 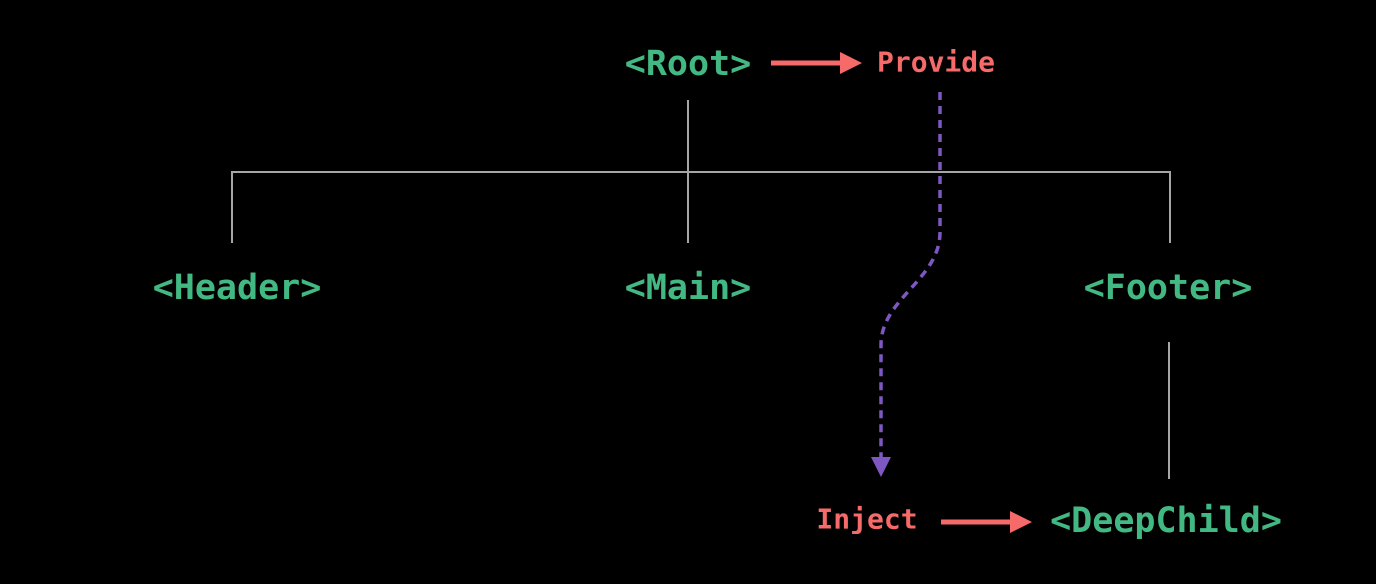 What do you see at coordinates (867, 519) in the screenshot?
I see `inject-annotation: Inject` at bounding box center [867, 519].